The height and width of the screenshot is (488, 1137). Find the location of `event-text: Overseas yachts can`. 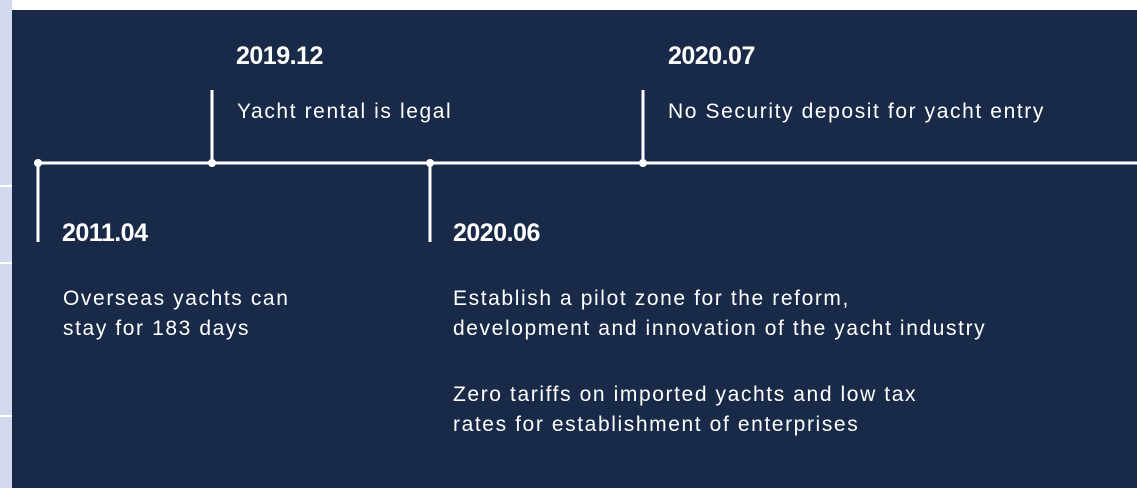

event-text: Overseas yachts can is located at coordinates (176, 298).